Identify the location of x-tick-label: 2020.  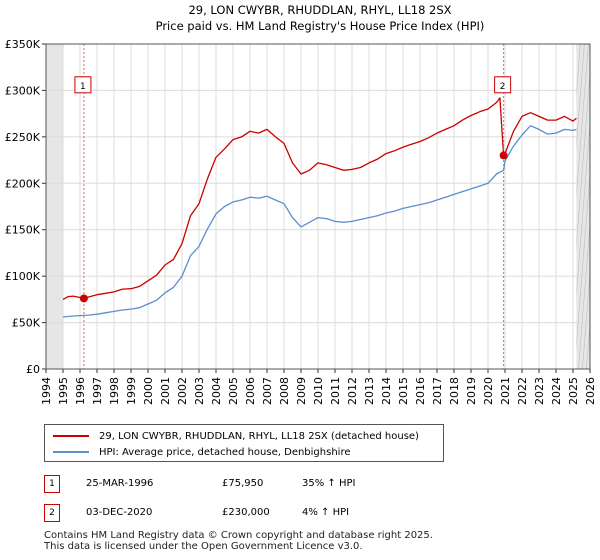
(488, 391).